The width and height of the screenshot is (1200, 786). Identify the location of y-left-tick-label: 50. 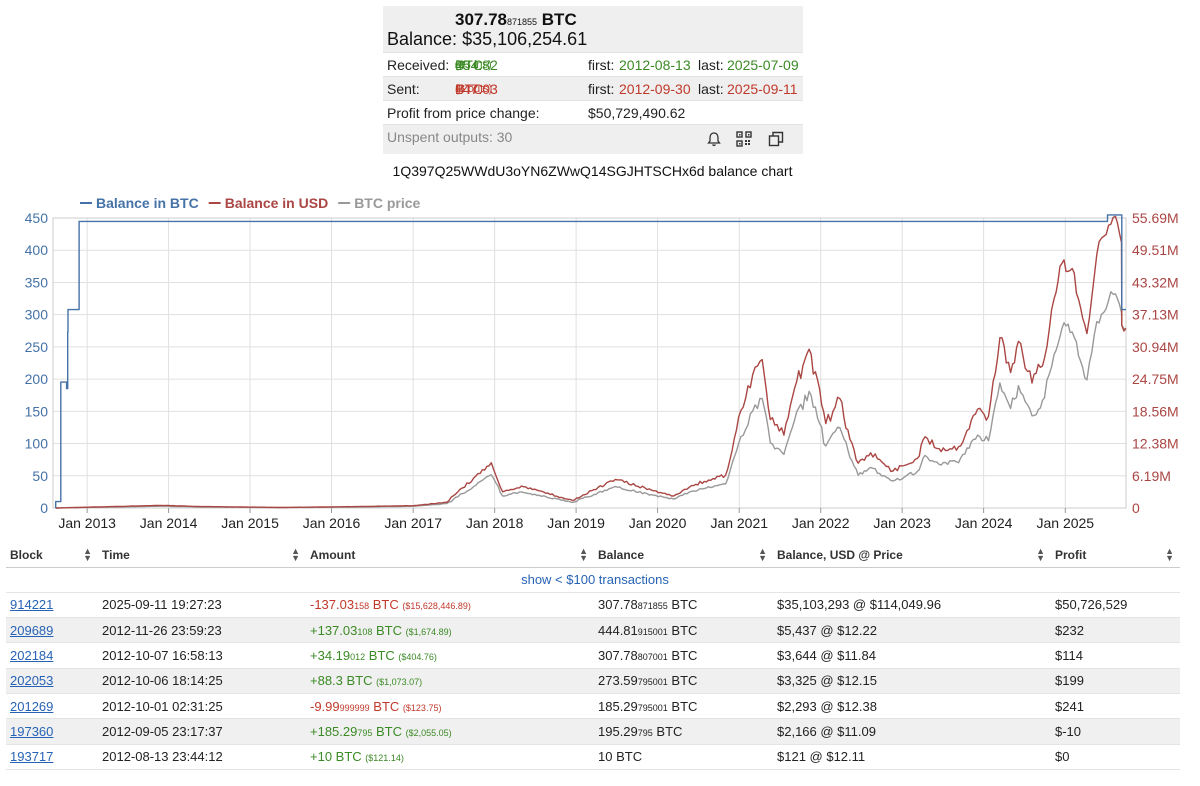
(40, 476).